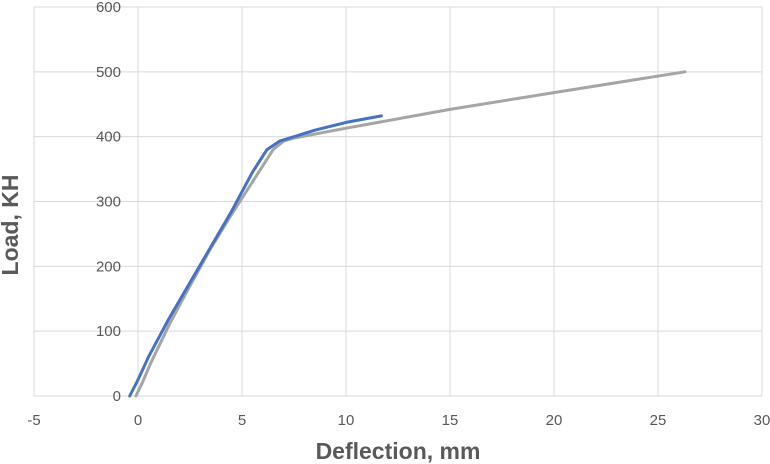 This screenshot has height=464, width=770. Describe the element at coordinates (762, 420) in the screenshot. I see `x-tick-label: 30` at that location.